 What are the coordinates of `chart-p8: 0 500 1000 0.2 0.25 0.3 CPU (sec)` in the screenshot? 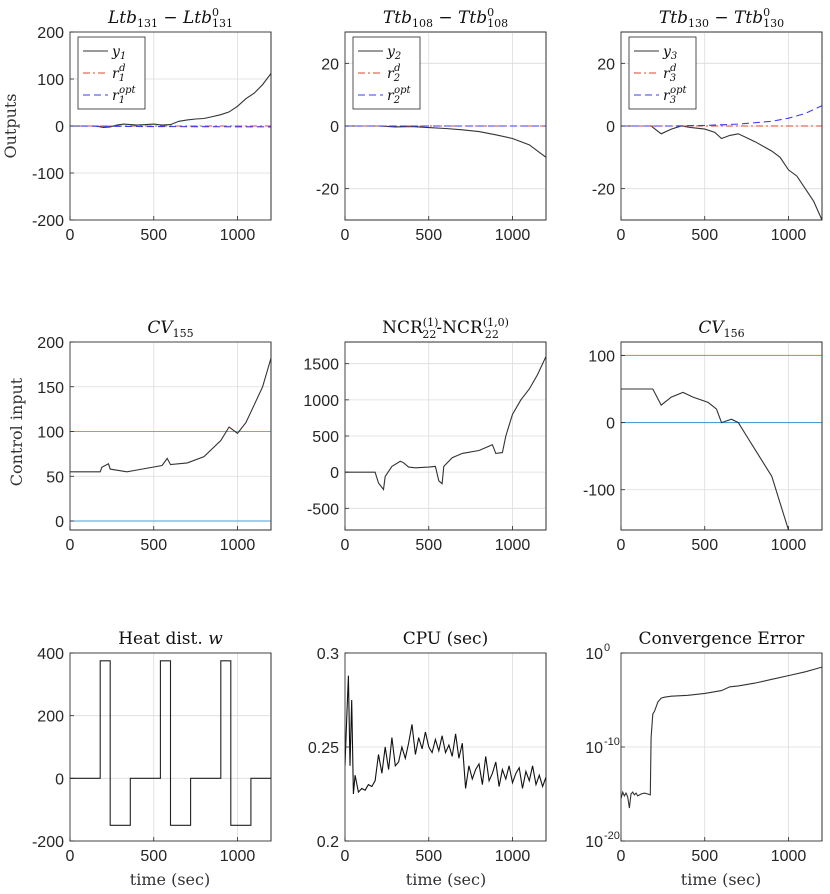 It's located at (427, 747).